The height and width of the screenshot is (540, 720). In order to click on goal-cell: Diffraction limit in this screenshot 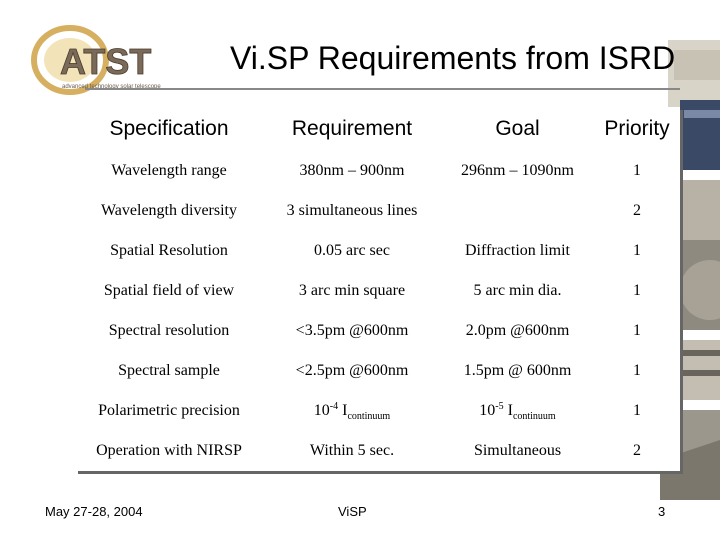, I will do `click(517, 250)`.